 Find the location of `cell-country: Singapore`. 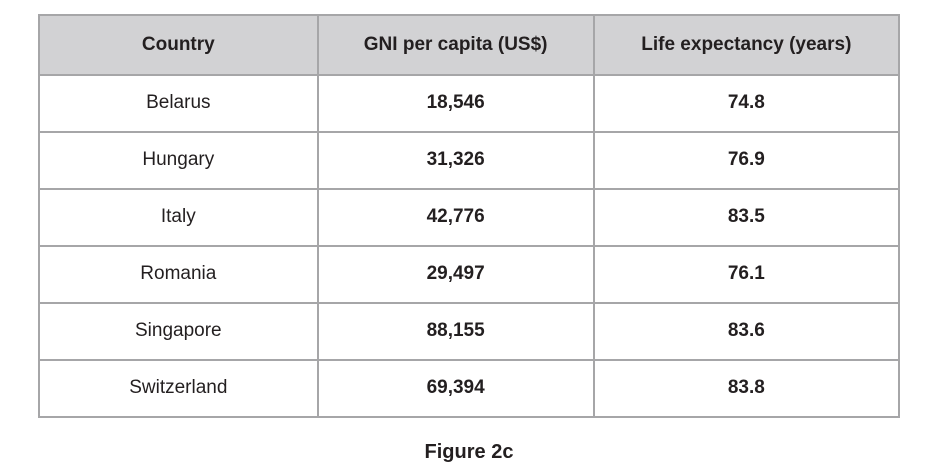

cell-country: Singapore is located at coordinates (178, 331).